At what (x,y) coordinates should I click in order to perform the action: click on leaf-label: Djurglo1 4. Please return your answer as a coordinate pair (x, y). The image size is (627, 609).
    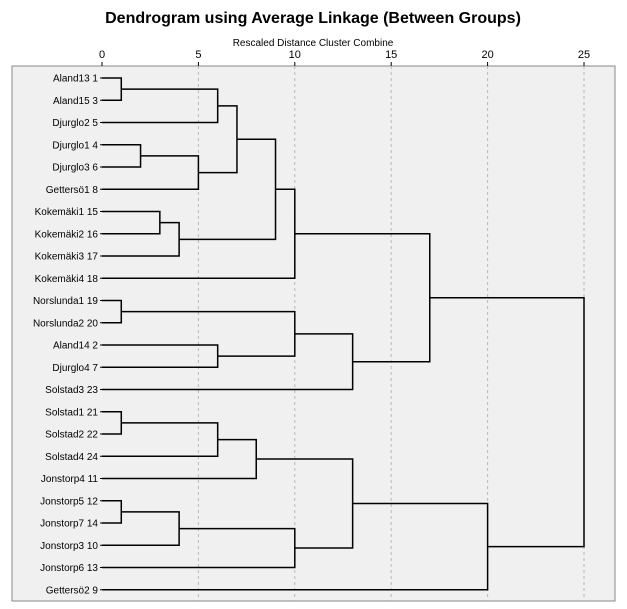
    Looking at the image, I should click on (75, 145).